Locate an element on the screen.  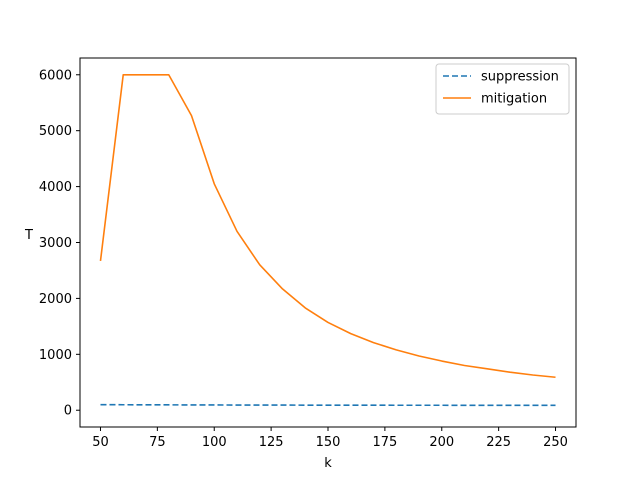
y-tick-label: 1000 is located at coordinates (55, 355).